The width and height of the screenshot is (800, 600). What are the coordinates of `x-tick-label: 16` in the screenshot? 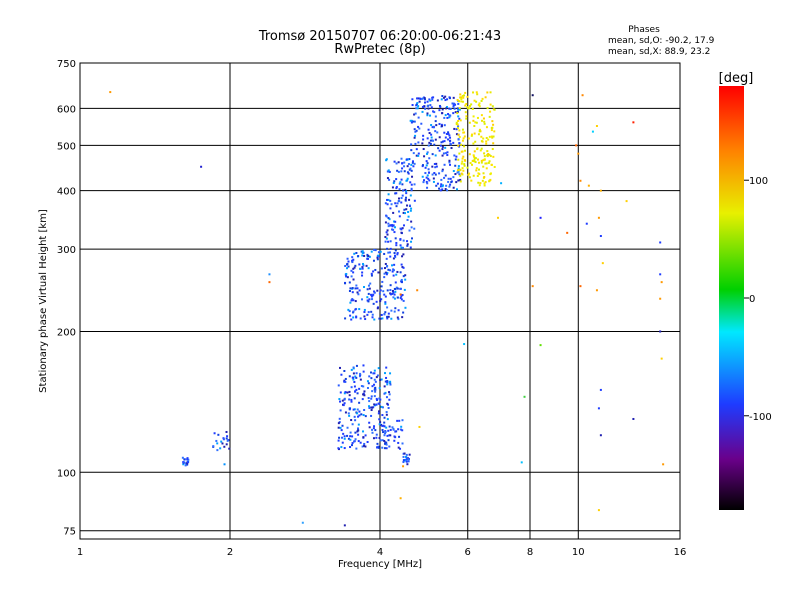 It's located at (680, 552).